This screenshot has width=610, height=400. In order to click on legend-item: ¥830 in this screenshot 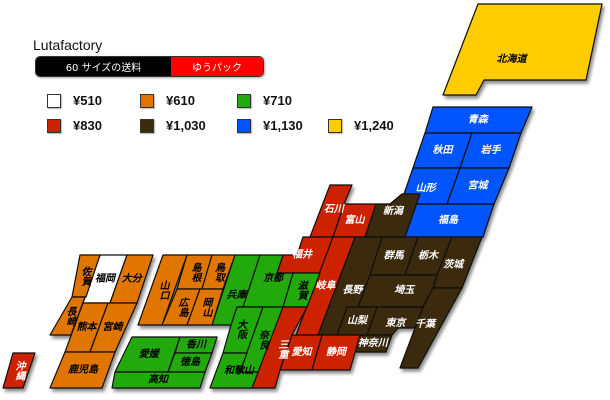, I will do `click(74, 125)`.